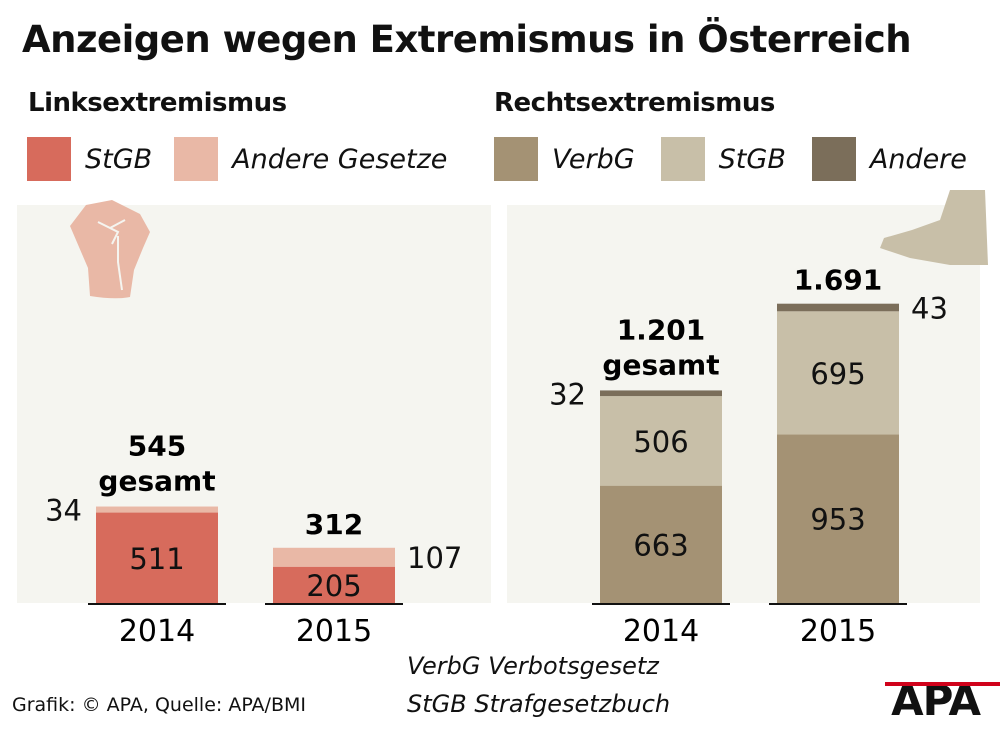  I want to click on source-footer: Grafik: © APA, Quelle: APA/BMI, so click(159, 705).